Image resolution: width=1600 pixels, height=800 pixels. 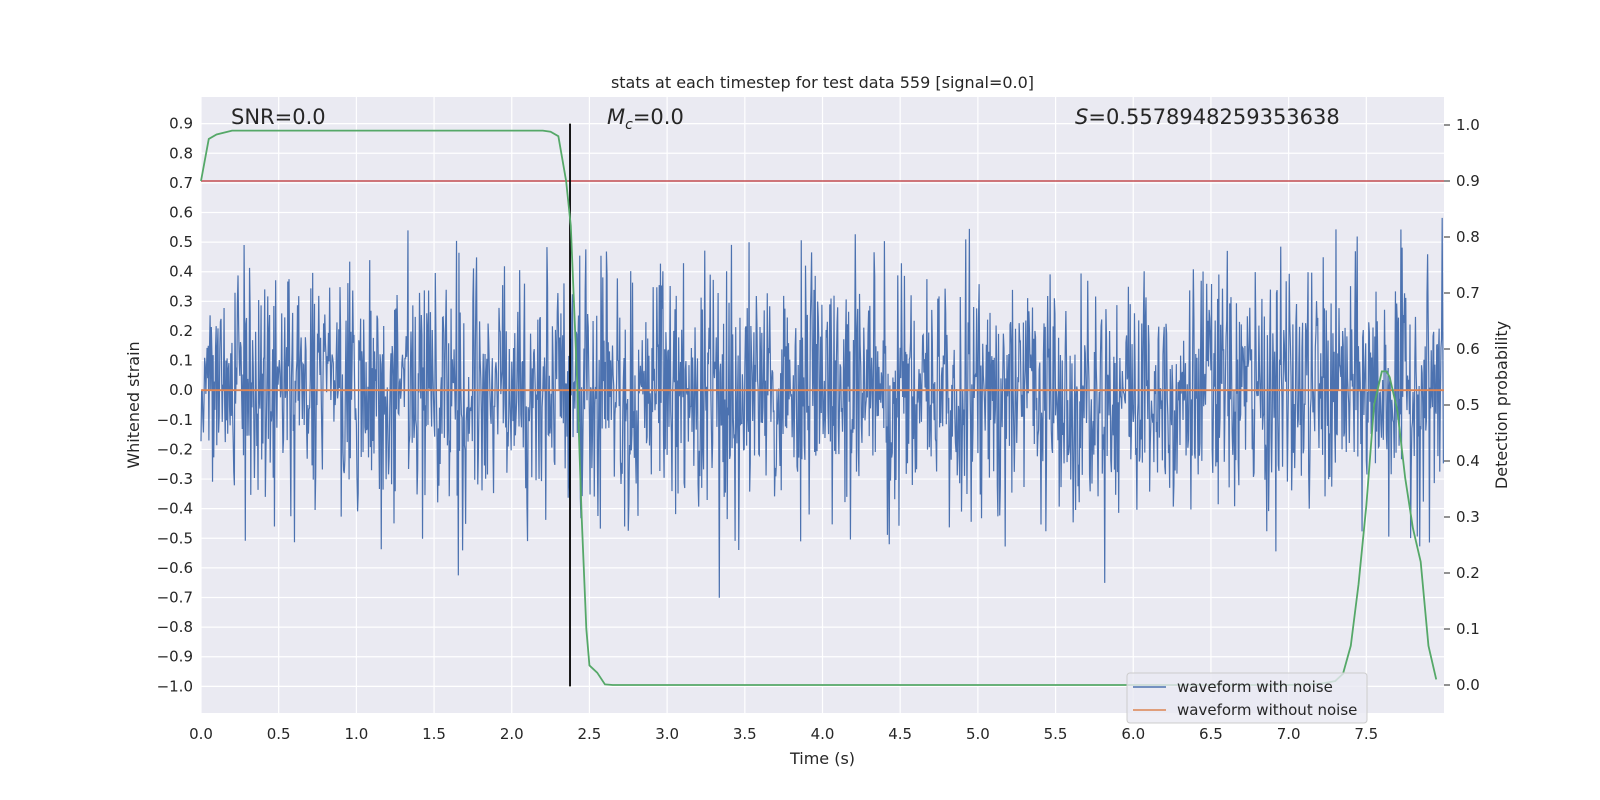 I want to click on y-tick-label: −0.7, so click(x=175, y=598).